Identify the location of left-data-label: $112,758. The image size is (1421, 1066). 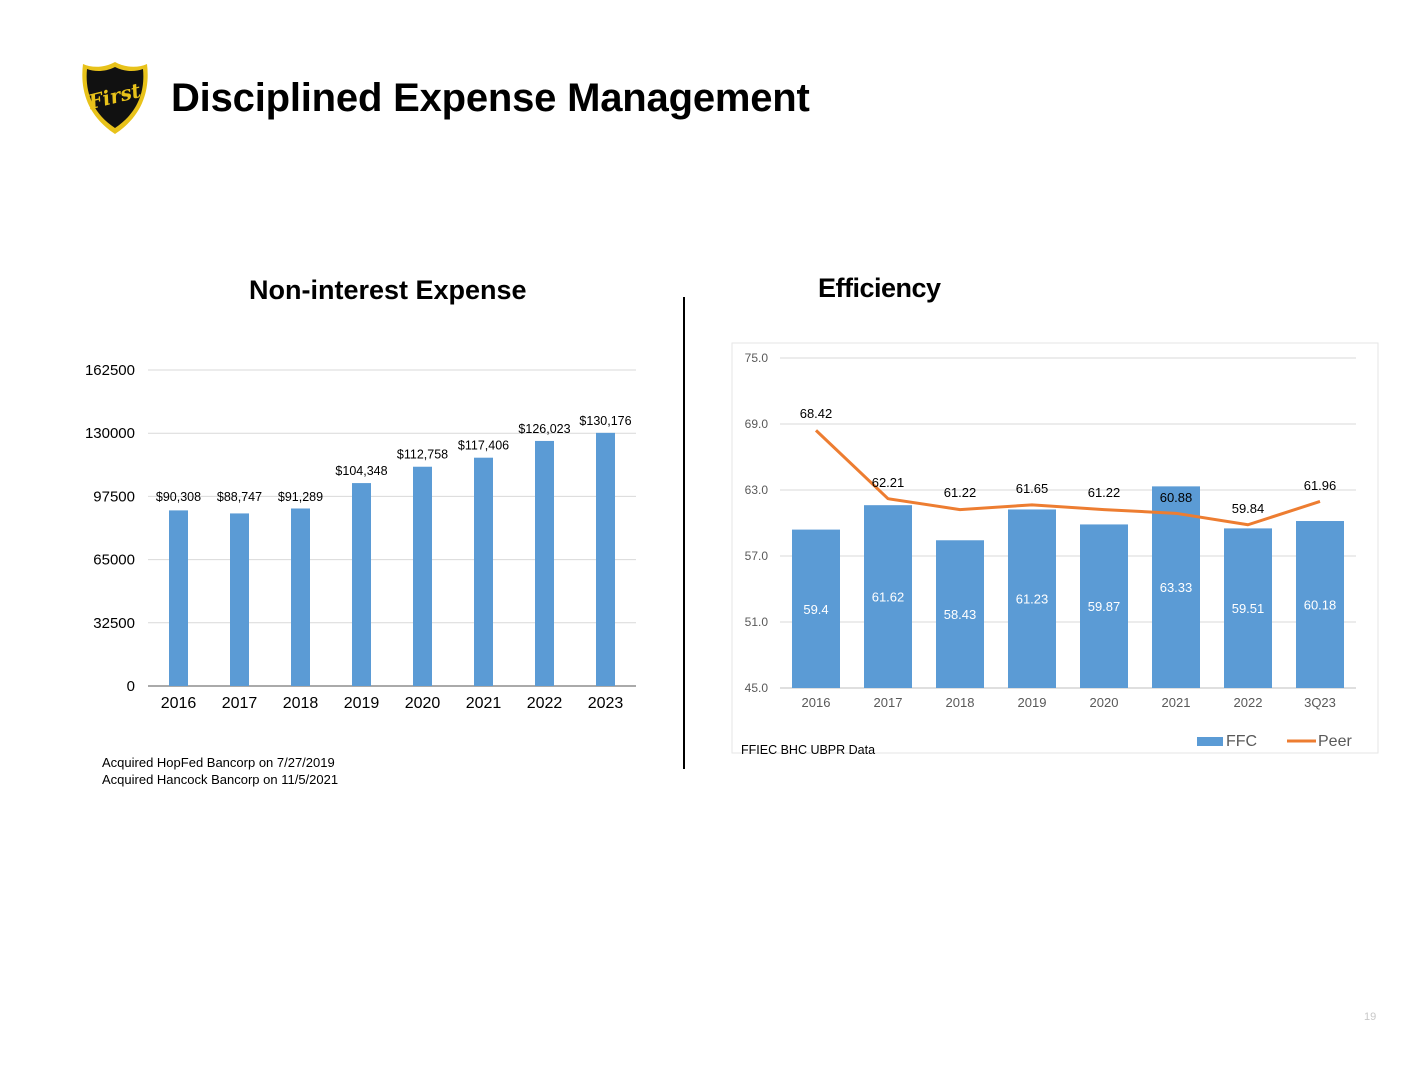
(422, 455).